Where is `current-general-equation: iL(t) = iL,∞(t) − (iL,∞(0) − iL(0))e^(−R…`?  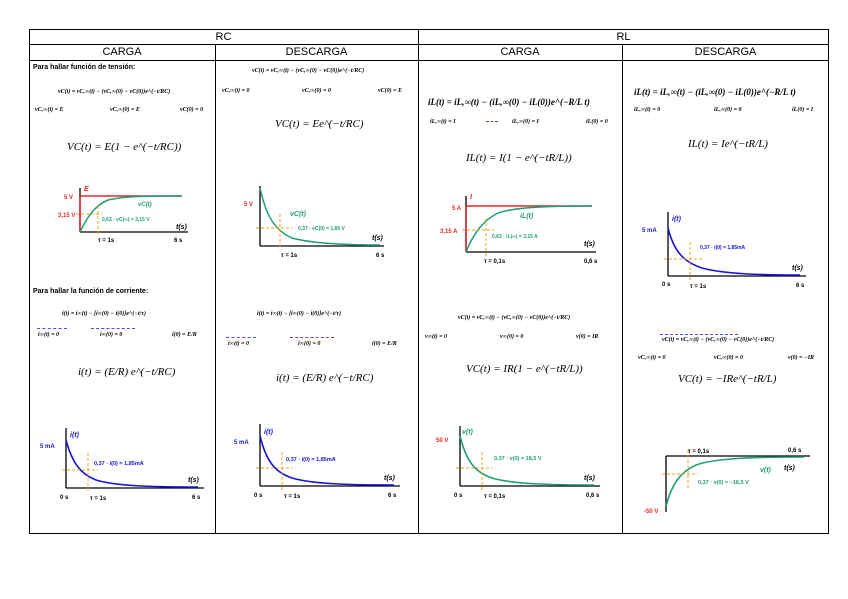 current-general-equation: iL(t) = iL,∞(t) − (iL,∞(0) − iL(0))e^(−R… is located at coordinates (715, 92).